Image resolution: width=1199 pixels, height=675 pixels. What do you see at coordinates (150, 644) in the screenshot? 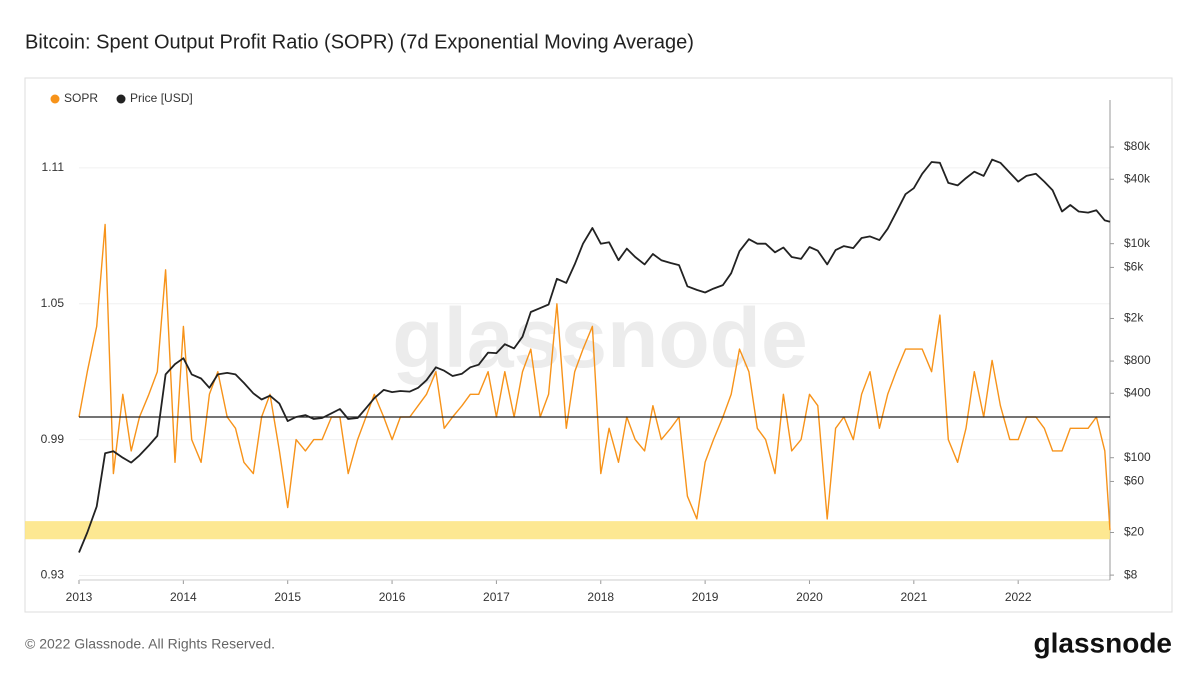
I see `footer: © 2022 Glassnode. All Rights Reserved.` at bounding box center [150, 644].